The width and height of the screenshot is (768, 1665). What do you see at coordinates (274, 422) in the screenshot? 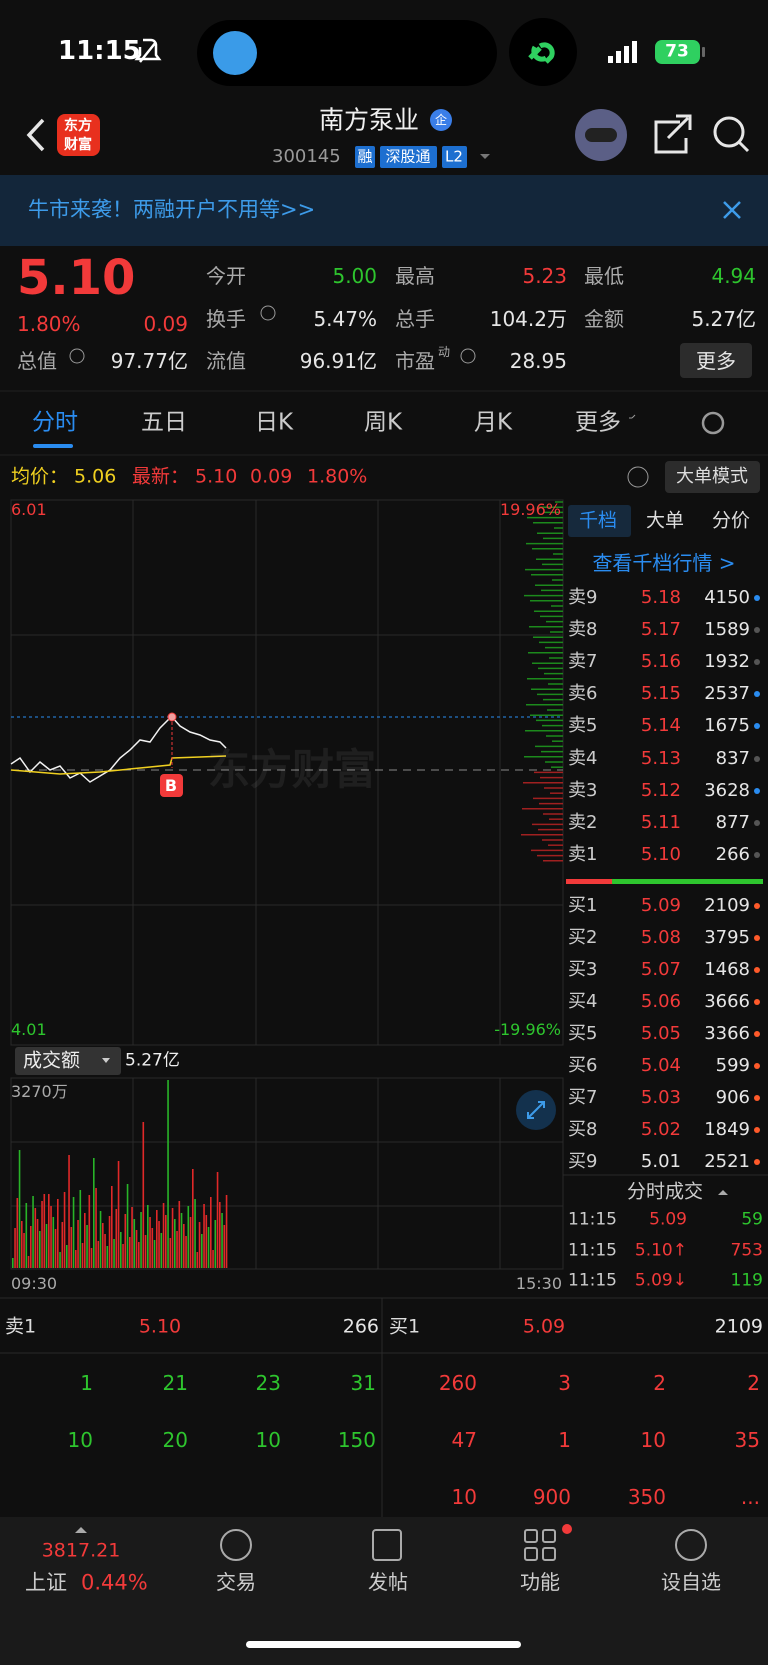
I see `tab: 日K` at bounding box center [274, 422].